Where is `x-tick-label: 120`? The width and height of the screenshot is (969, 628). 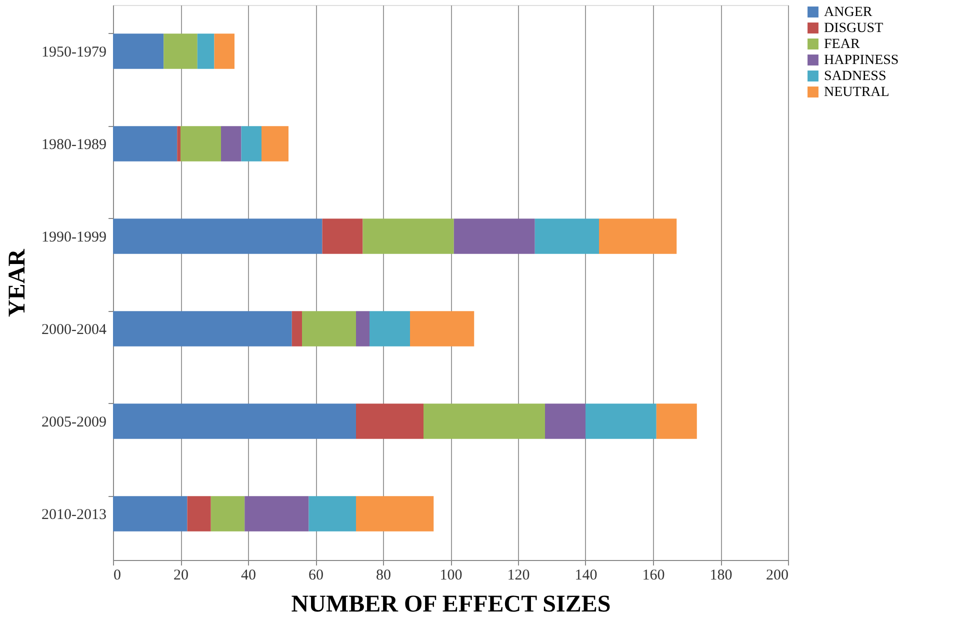 x-tick-label: 120 is located at coordinates (518, 576).